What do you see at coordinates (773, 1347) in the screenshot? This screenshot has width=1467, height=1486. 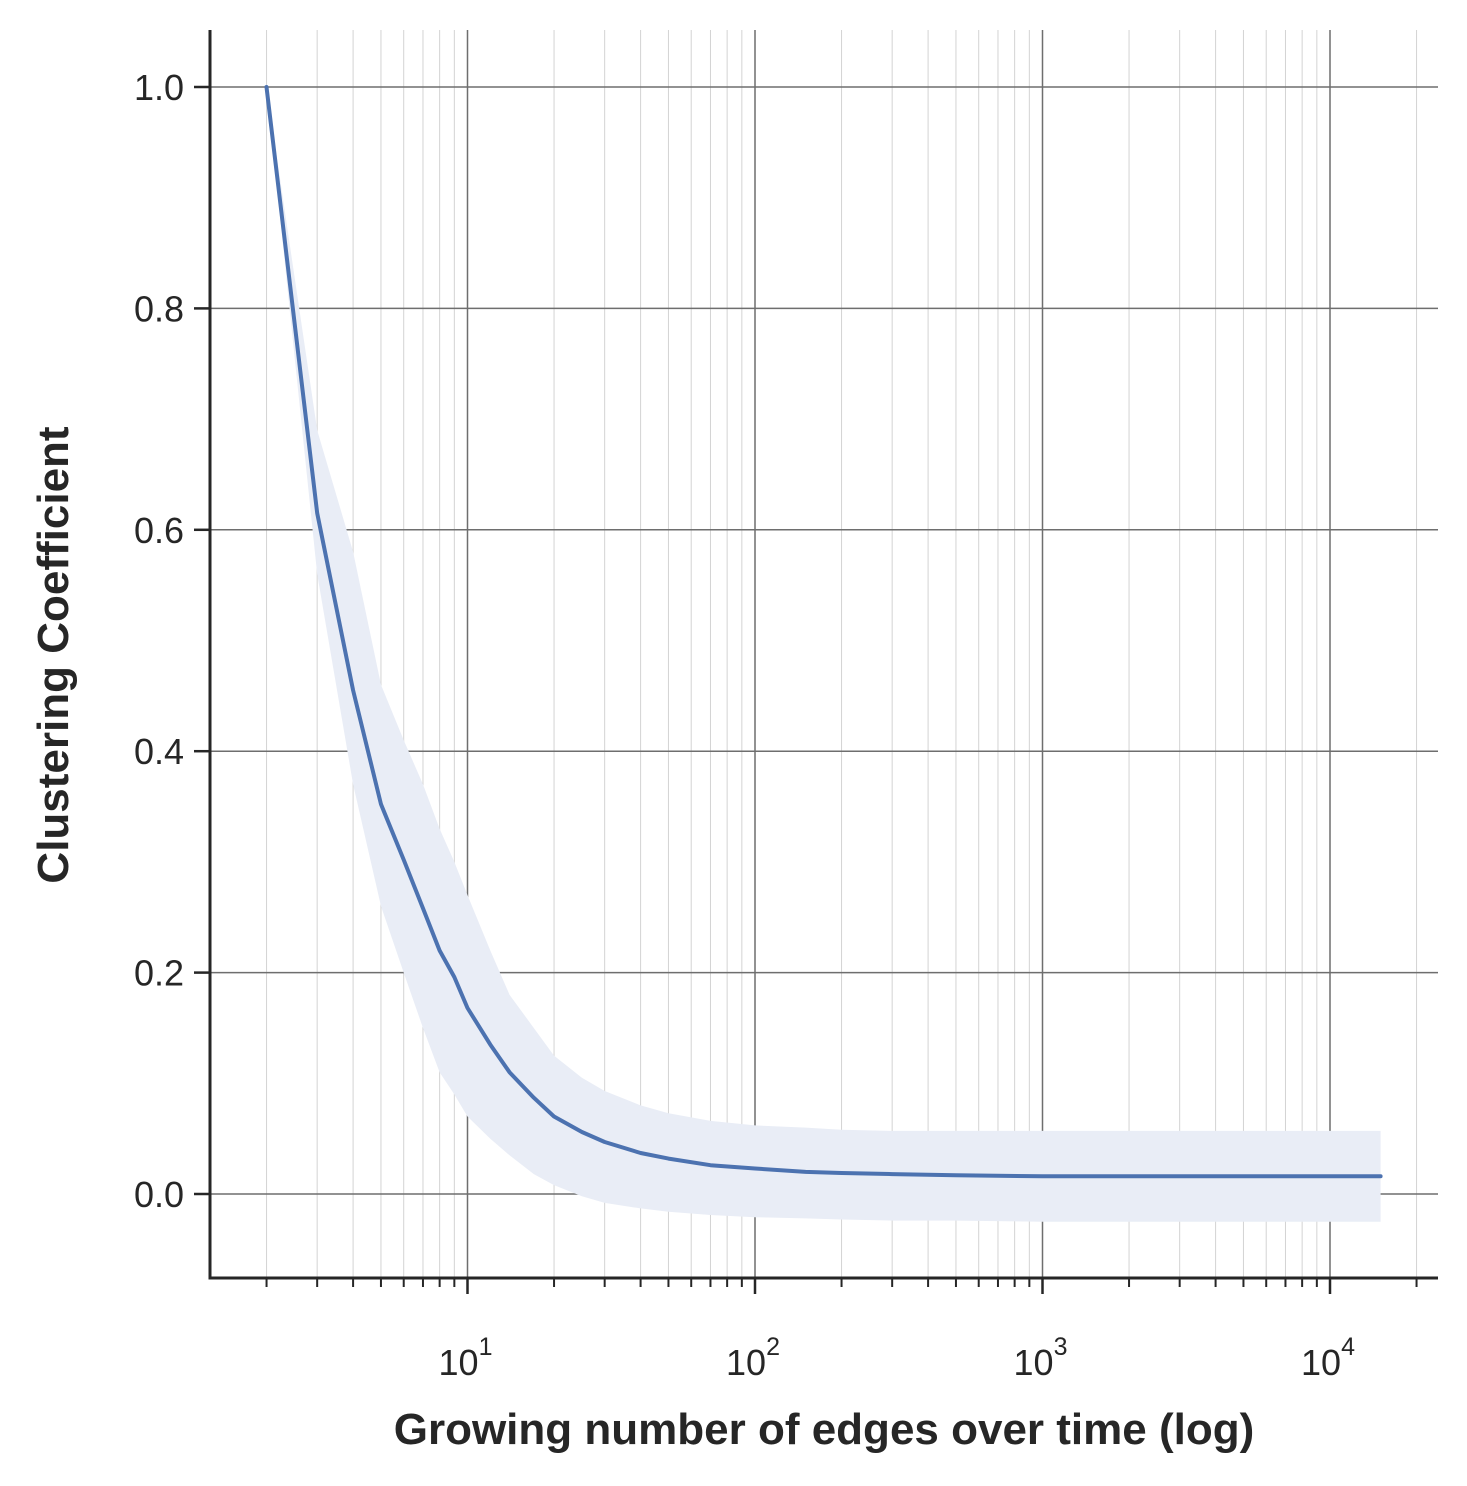 I see `x-tick-exponent: 2` at bounding box center [773, 1347].